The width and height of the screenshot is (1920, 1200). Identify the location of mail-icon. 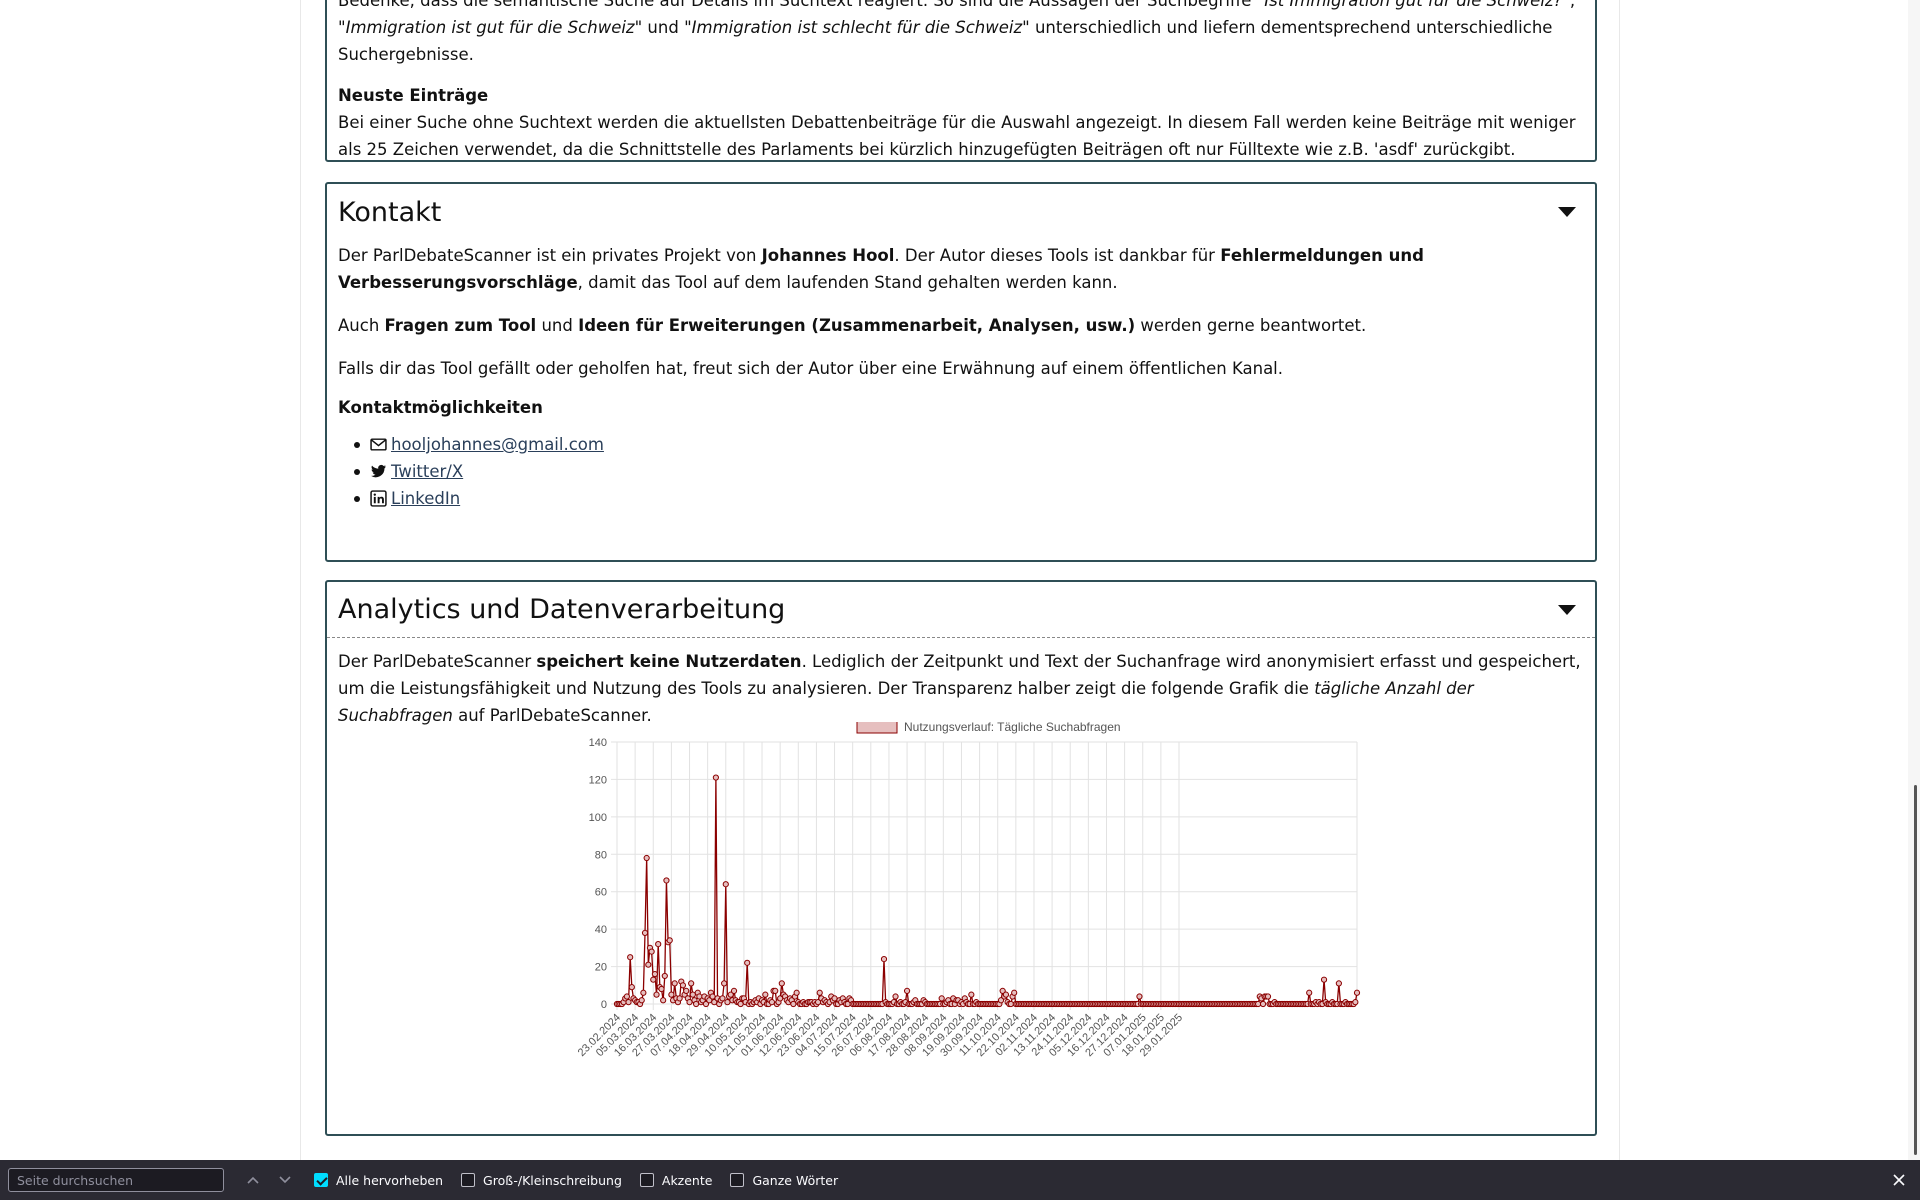
(378, 444).